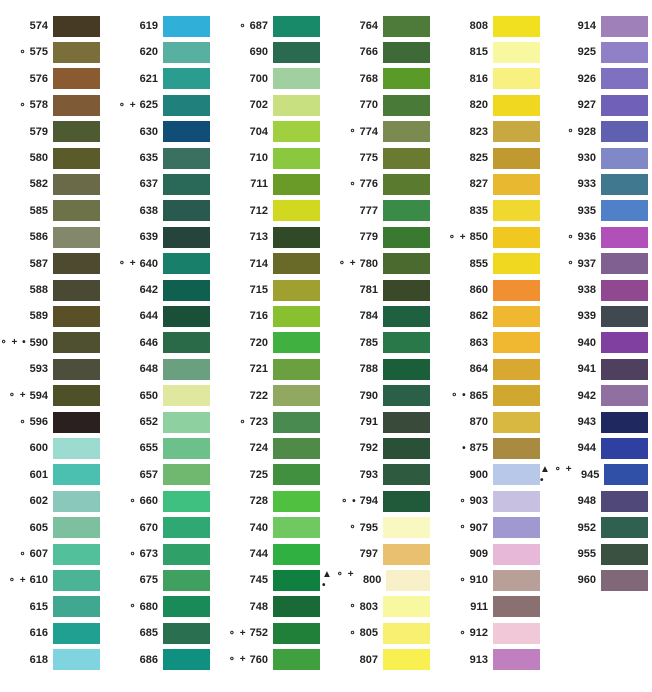 This screenshot has width=652, height=692. I want to click on color-row: ∘ +752, so click(266, 633).